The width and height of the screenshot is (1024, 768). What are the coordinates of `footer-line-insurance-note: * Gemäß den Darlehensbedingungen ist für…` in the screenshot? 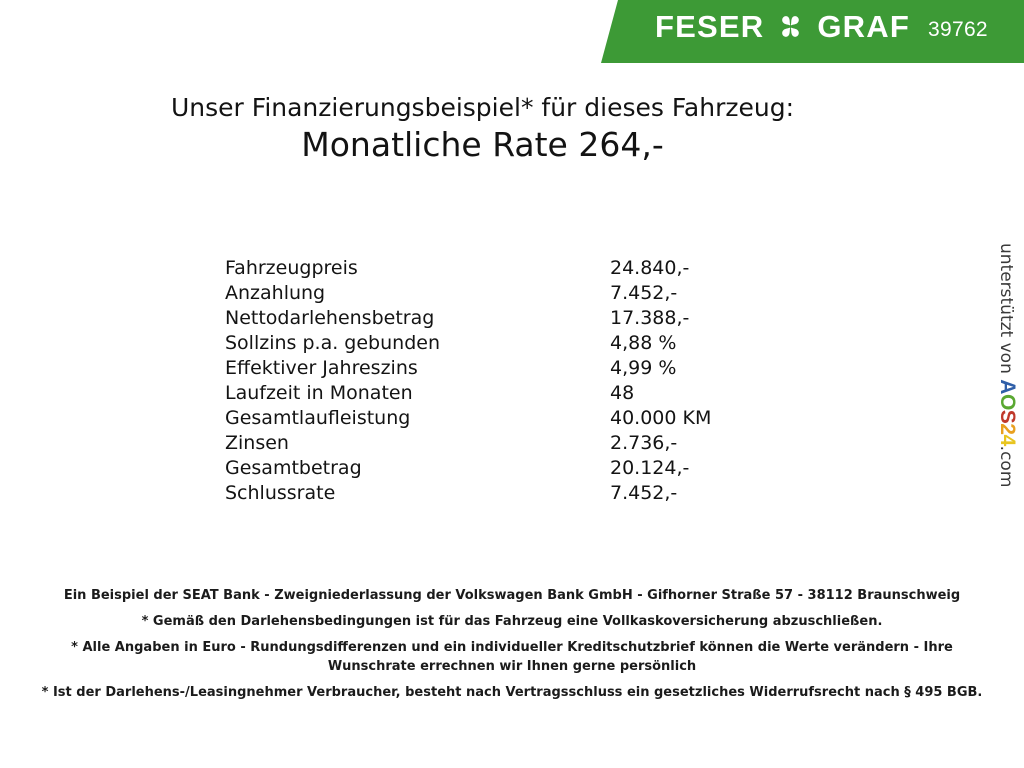 It's located at (512, 621).